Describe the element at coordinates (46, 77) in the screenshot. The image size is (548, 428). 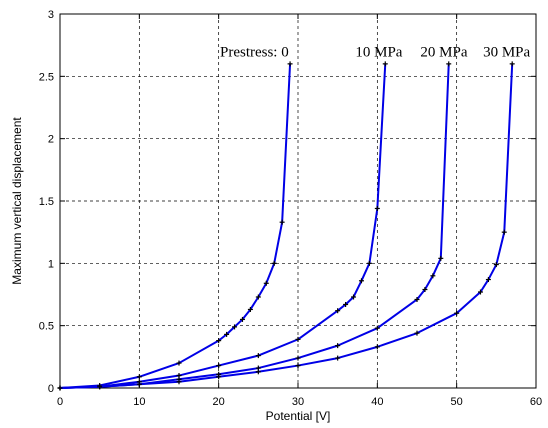
I see `y-tick-label: 2.5` at that location.